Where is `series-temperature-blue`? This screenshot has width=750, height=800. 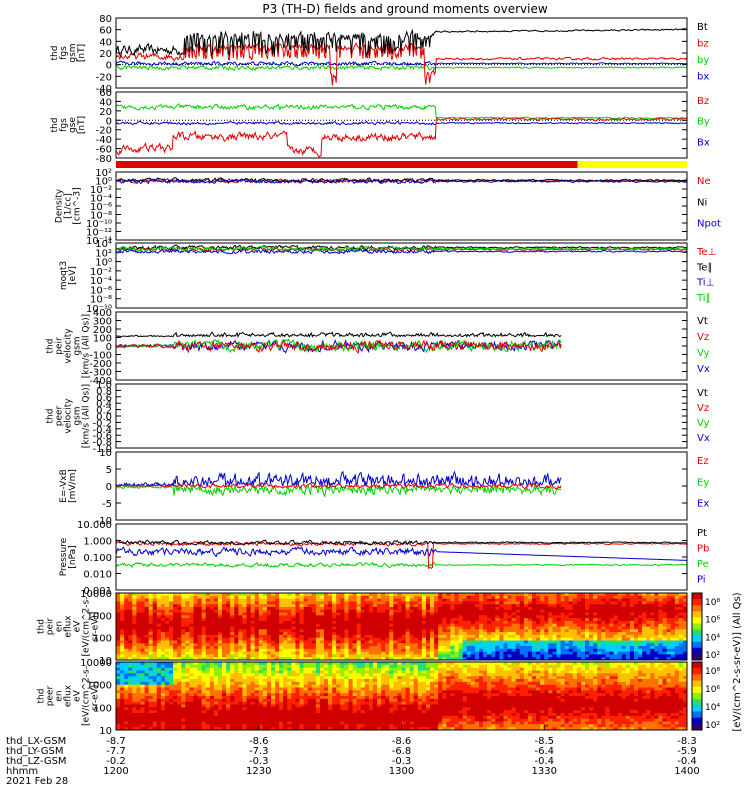
series-temperature-blue is located at coordinates (401, 251).